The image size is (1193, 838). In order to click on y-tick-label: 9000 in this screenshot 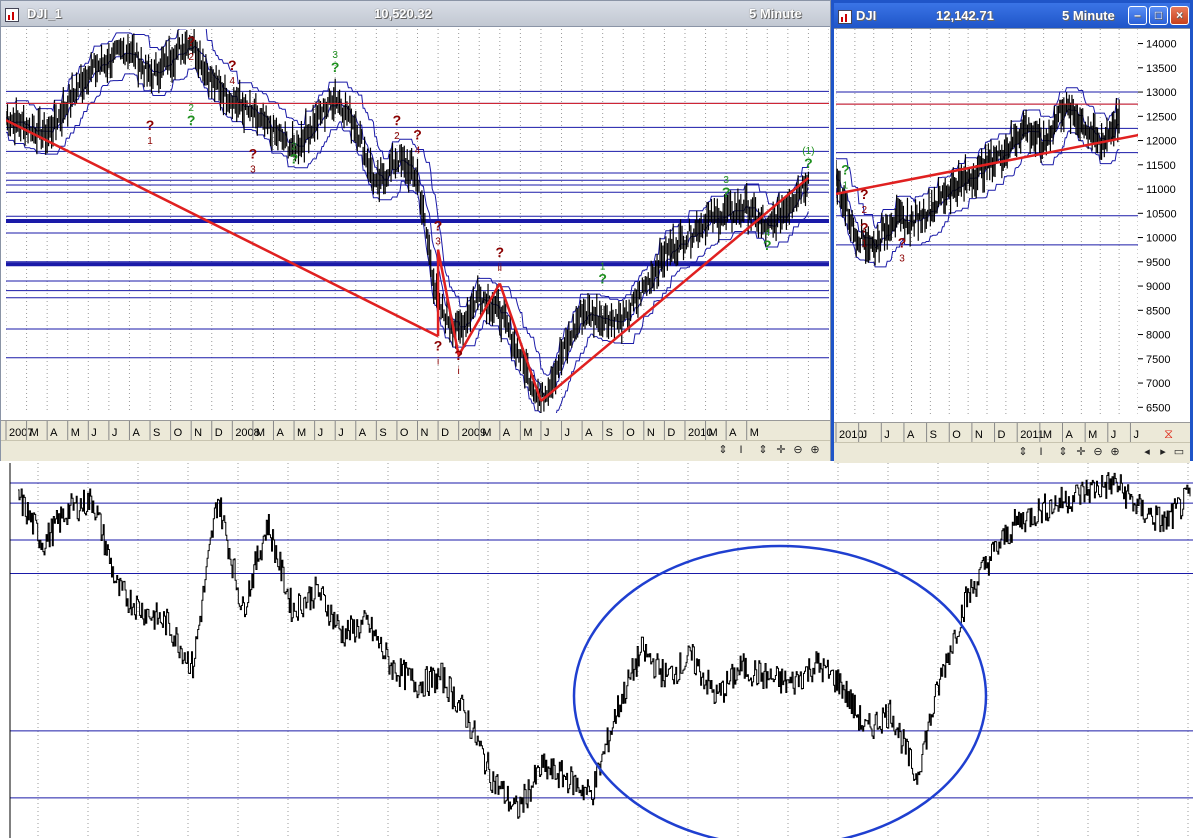, I will do `click(1158, 287)`.